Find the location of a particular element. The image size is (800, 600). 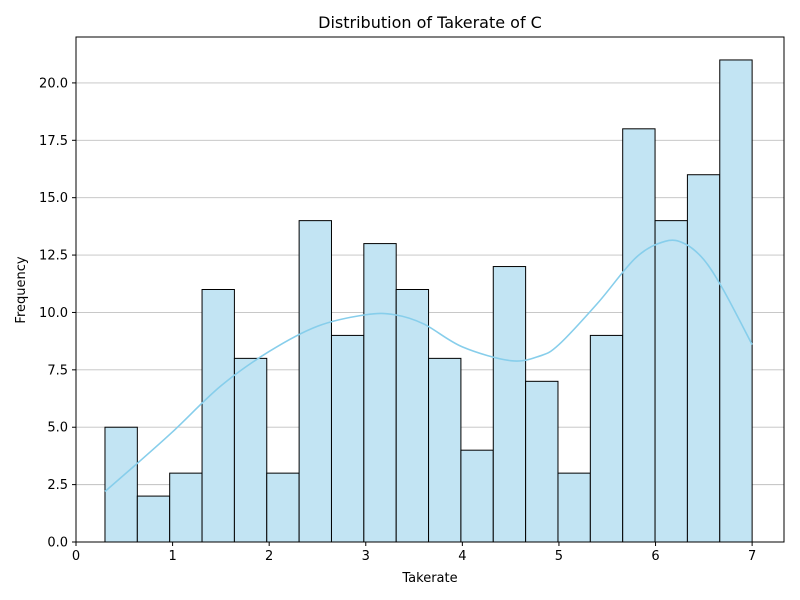

x-tick-label: 3 is located at coordinates (366, 556).